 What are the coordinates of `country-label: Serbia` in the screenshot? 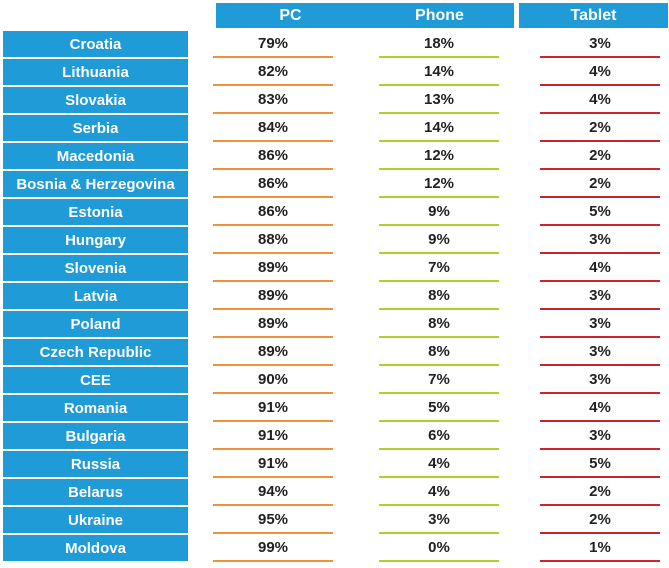 It's located at (95, 128).